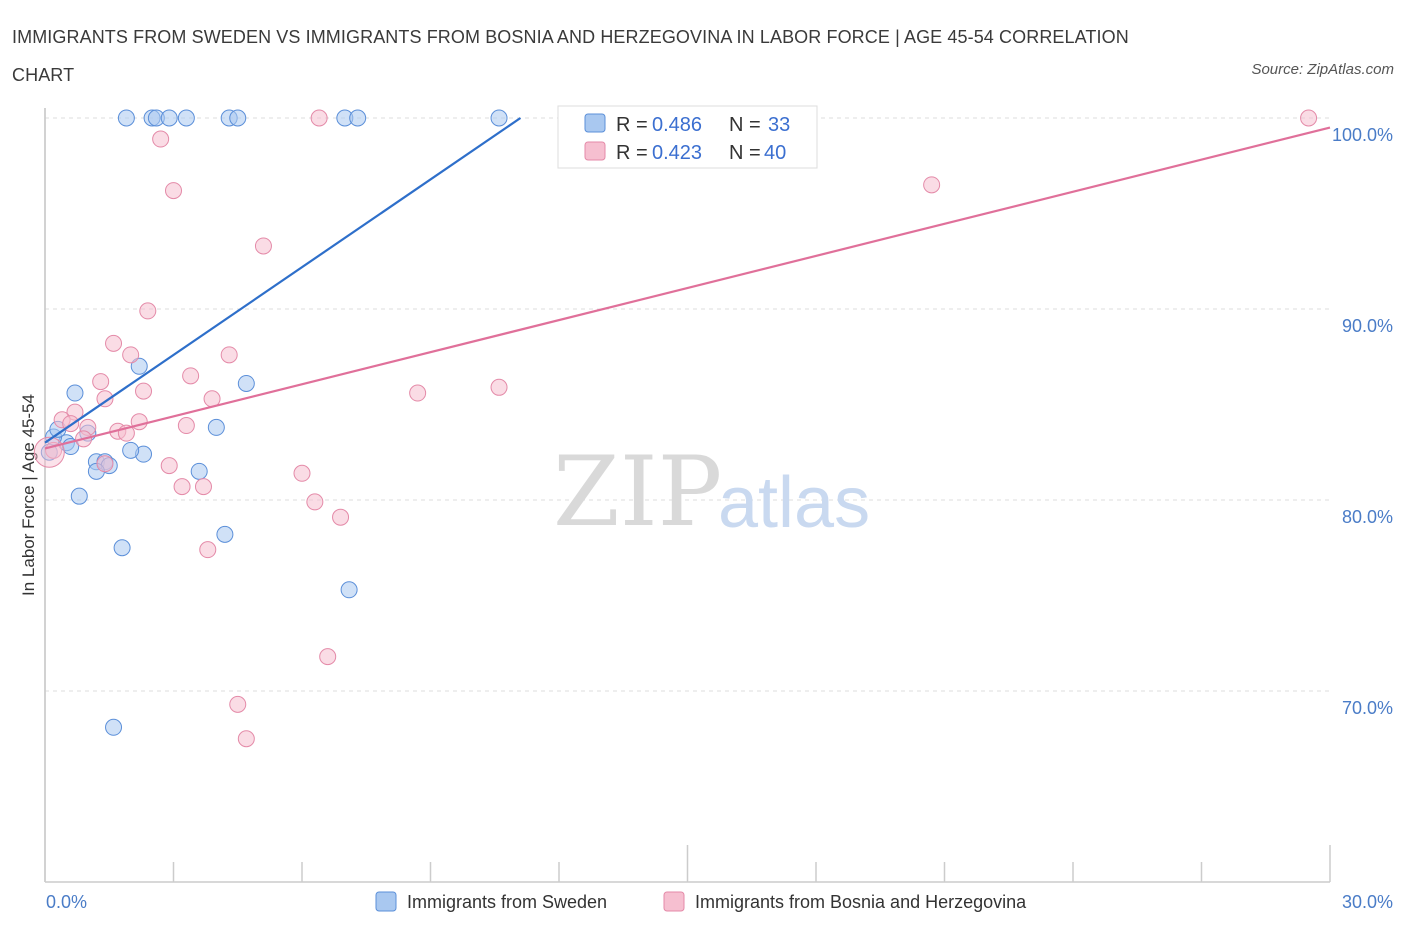 The height and width of the screenshot is (930, 1406). I want to click on legend-n-label-bosnia: N =, so click(745, 153).